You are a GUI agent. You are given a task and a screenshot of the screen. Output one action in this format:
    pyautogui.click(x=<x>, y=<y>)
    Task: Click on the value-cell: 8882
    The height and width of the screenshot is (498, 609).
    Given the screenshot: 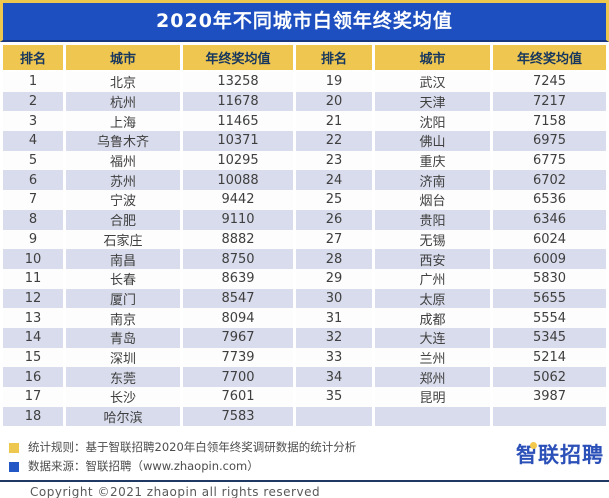 What is the action you would take?
    pyautogui.click(x=238, y=239)
    